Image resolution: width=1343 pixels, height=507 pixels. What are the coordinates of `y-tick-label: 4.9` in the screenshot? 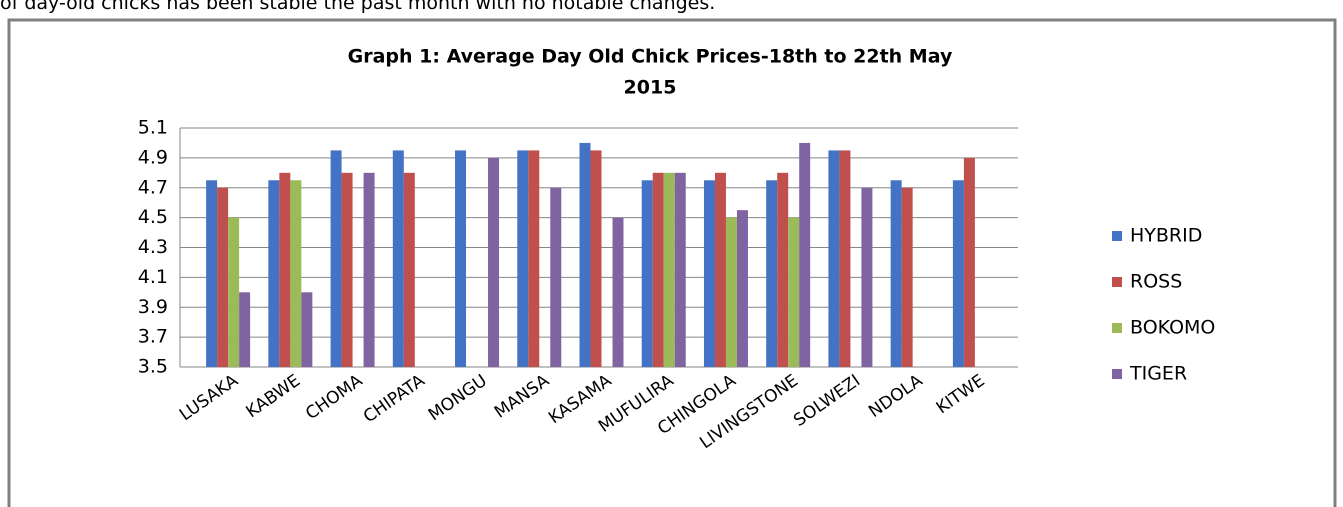 It's located at (153, 157).